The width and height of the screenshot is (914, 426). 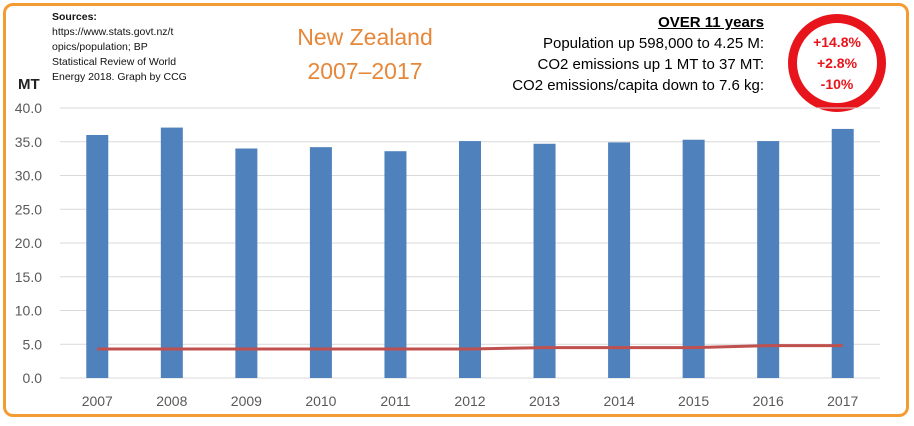 I want to click on x-tick-label: 2010, so click(x=320, y=401).